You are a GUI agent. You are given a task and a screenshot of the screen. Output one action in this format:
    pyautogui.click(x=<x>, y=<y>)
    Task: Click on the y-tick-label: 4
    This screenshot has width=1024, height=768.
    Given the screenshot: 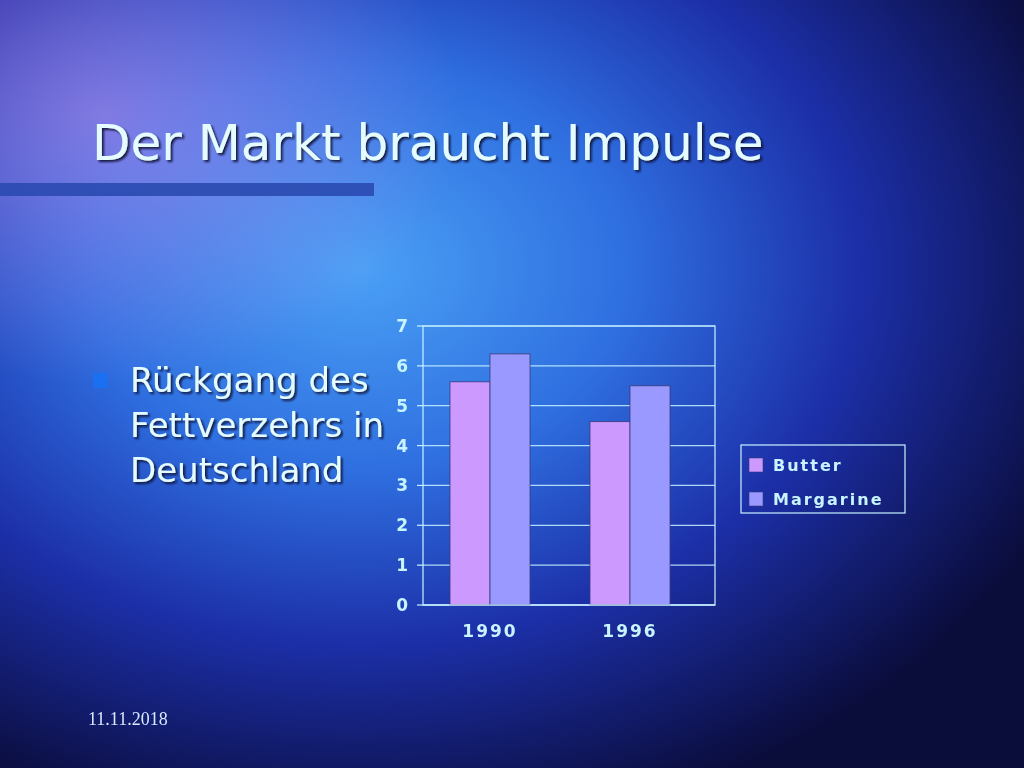 What is the action you would take?
    pyautogui.click(x=402, y=445)
    